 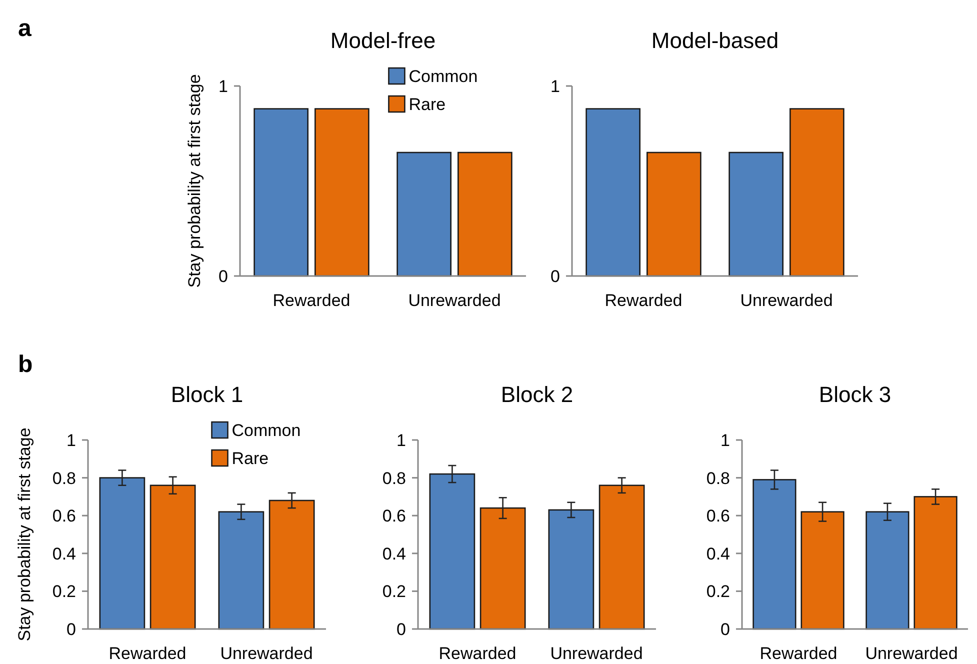 What do you see at coordinates (207, 394) in the screenshot?
I see `chart-title: Block 1` at bounding box center [207, 394].